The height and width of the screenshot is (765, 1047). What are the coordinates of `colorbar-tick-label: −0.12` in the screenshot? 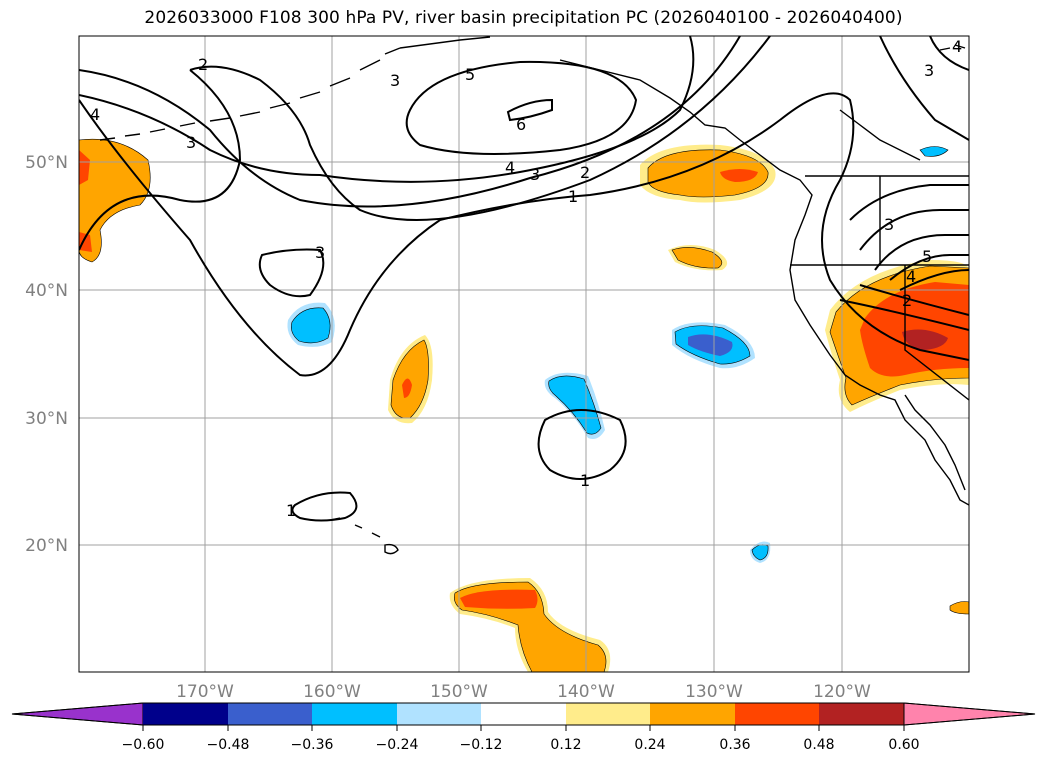 It's located at (481, 745).